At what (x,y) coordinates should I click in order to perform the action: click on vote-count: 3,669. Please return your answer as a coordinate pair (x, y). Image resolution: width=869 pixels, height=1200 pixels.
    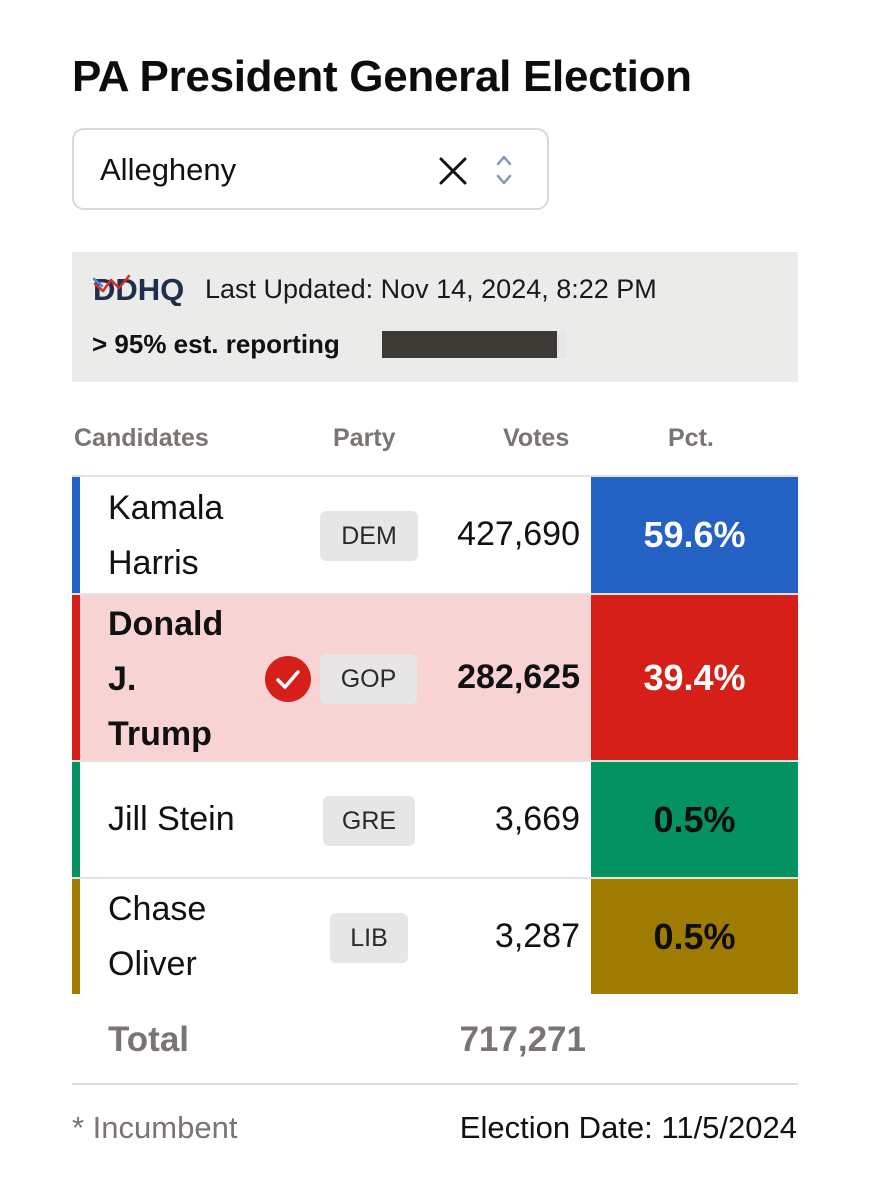
    Looking at the image, I should click on (537, 819).